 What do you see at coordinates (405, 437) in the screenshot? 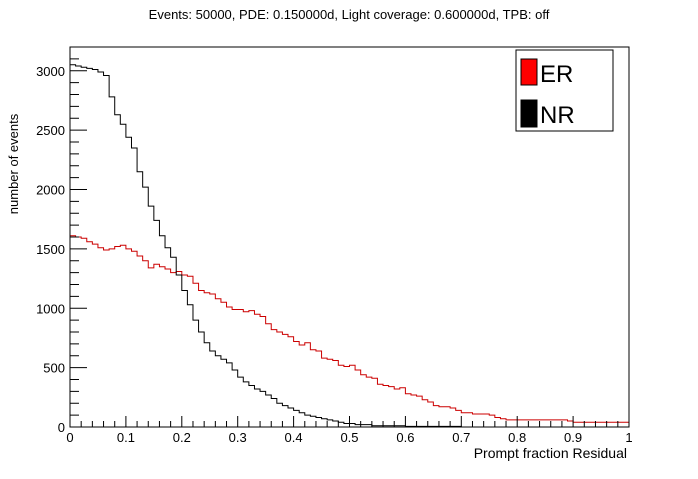
I see `x-tick-label: 0.6` at bounding box center [405, 437].